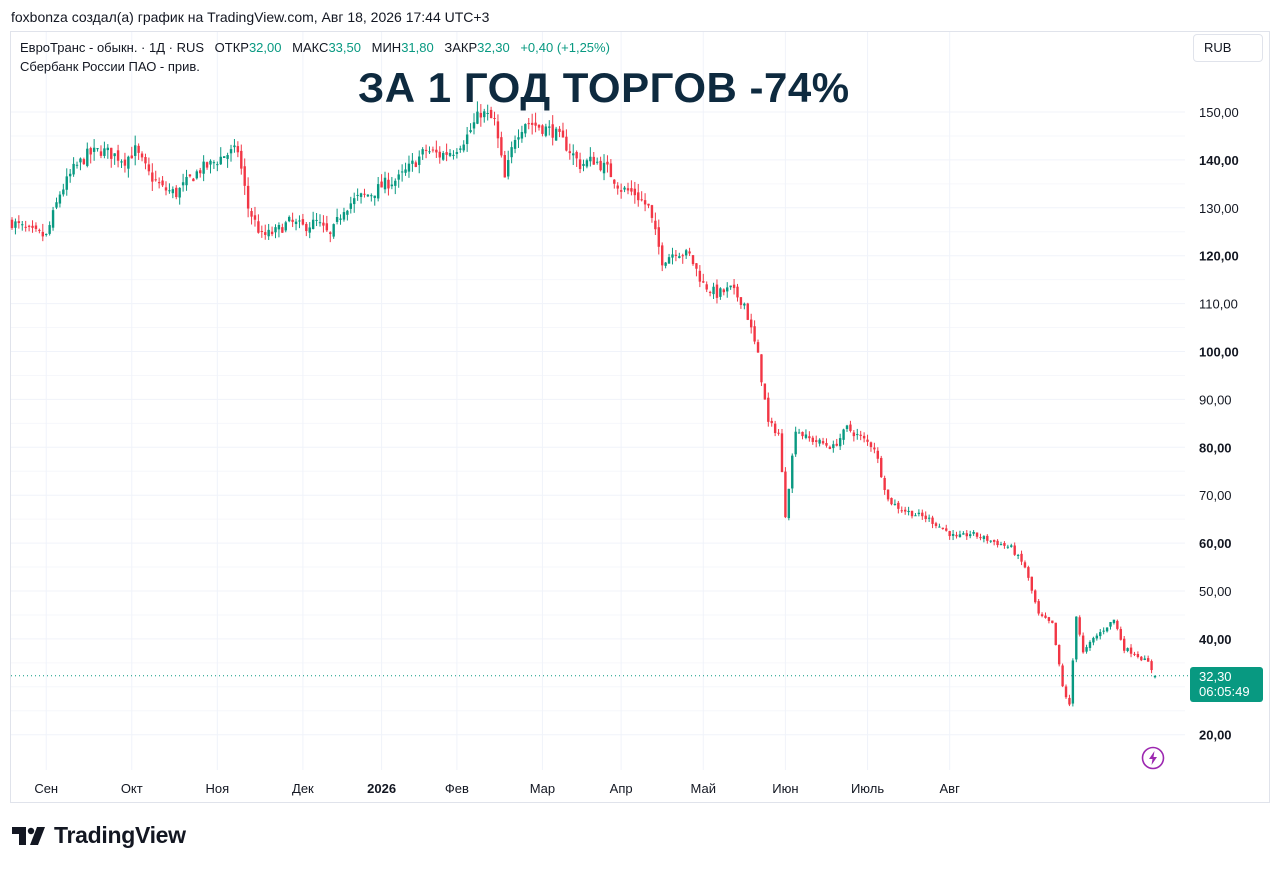 The height and width of the screenshot is (870, 1280). What do you see at coordinates (1218, 304) in the screenshot?
I see `y-tick-label: 110,00` at bounding box center [1218, 304].